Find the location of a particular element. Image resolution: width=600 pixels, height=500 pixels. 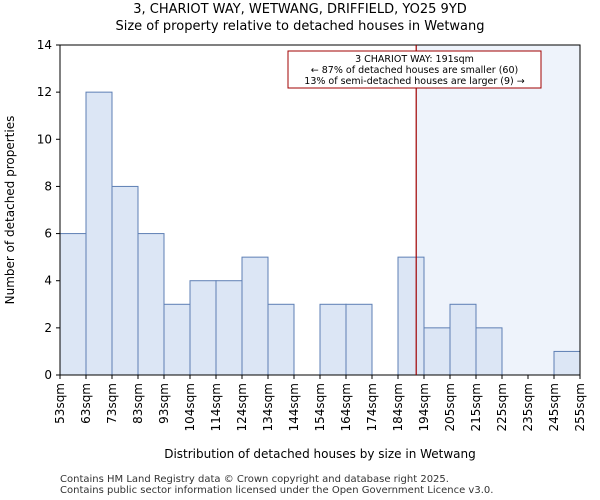

annotation-box is located at coordinates (414, 69).